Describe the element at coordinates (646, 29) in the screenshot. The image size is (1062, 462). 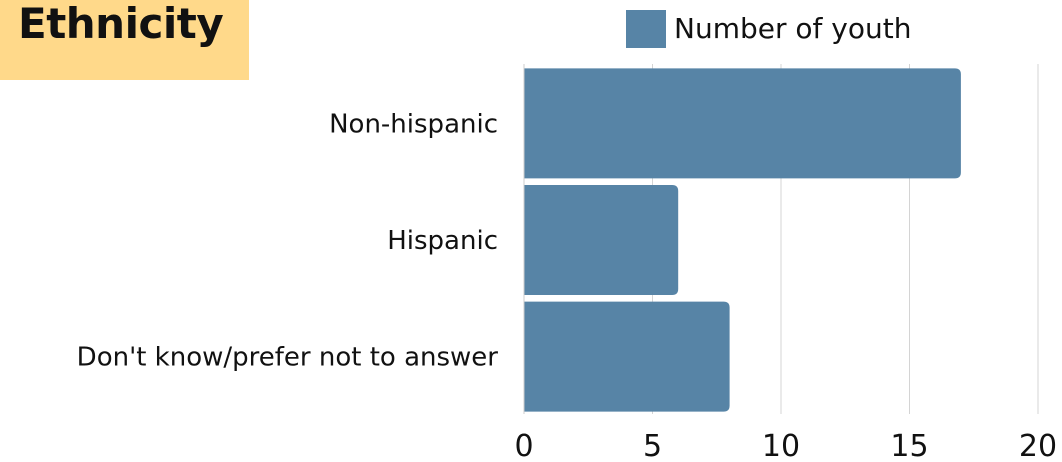
I see `legend-swatch` at that location.